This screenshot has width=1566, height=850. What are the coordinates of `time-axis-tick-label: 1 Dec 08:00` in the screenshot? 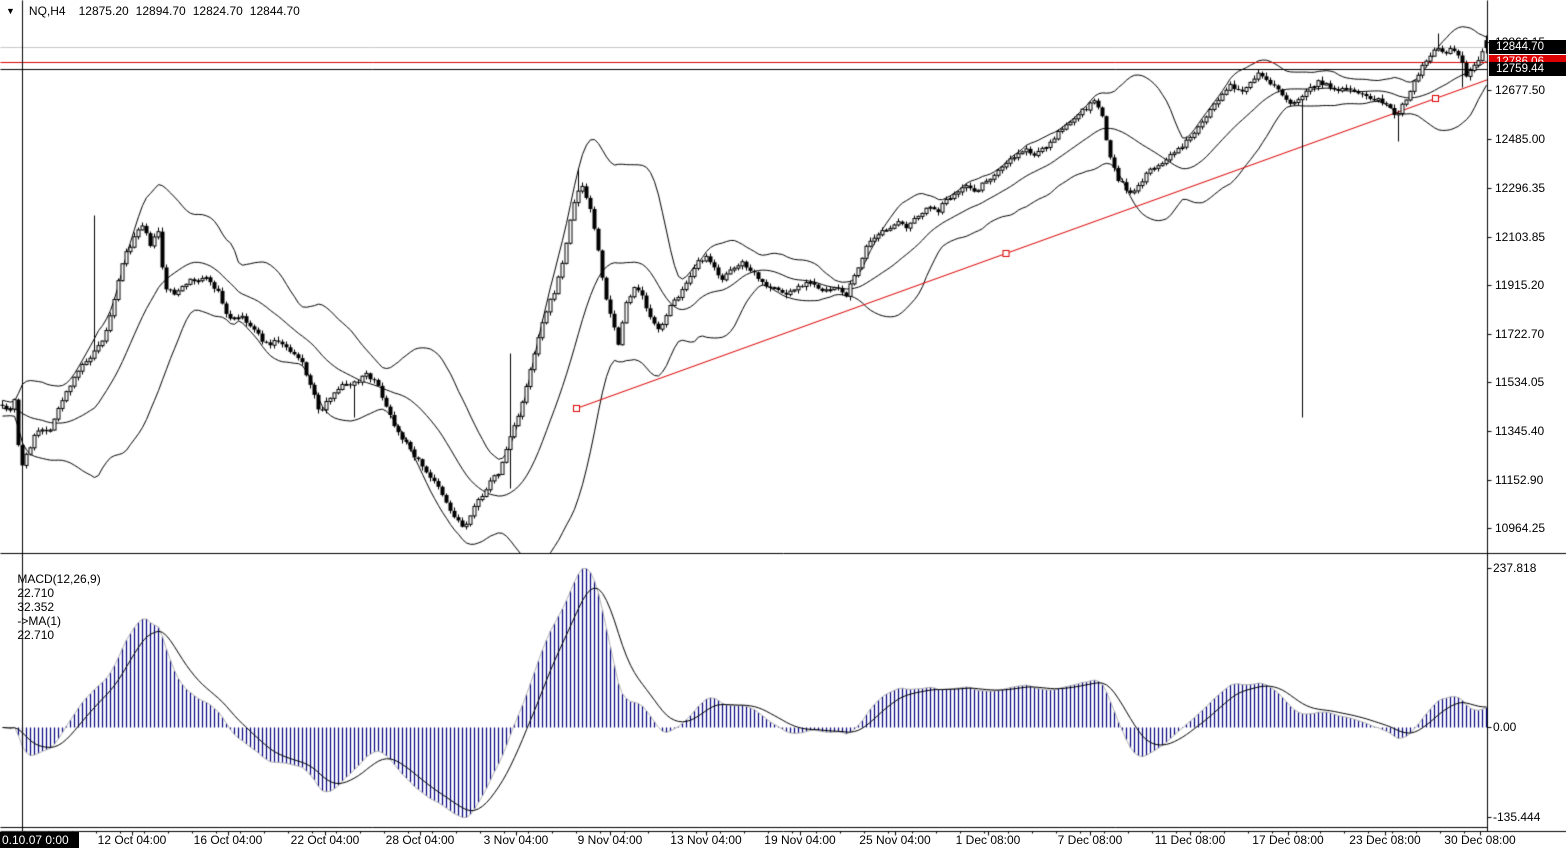 It's located at (988, 840).